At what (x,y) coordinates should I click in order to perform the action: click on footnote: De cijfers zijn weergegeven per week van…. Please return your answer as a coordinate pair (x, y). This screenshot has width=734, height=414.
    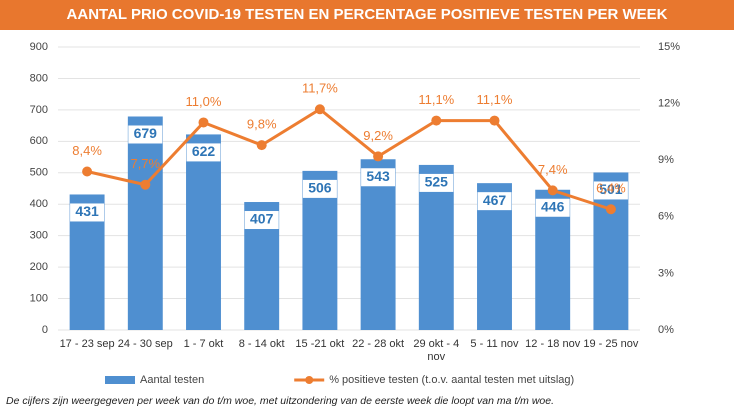
    Looking at the image, I should click on (280, 401).